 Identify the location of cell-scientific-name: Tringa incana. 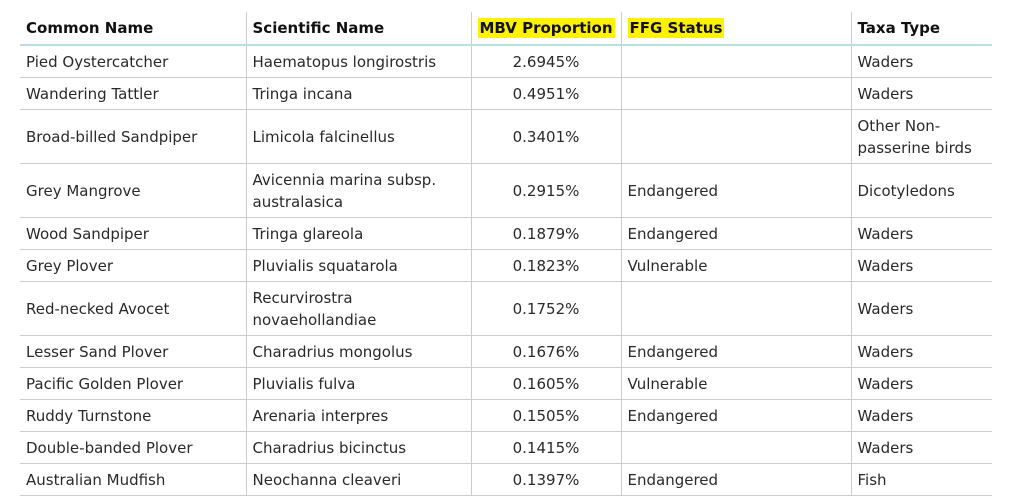
(358, 93).